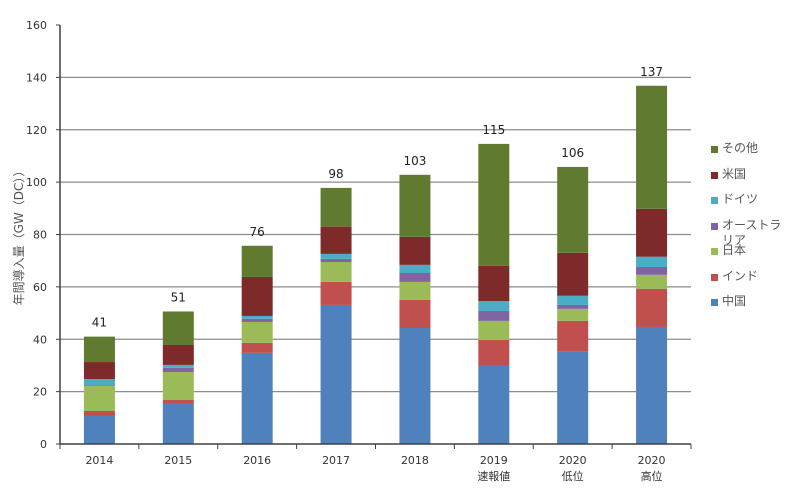 Image resolution: width=800 pixels, height=500 pixels. Describe the element at coordinates (19, 235) in the screenshot. I see `y-axis-label: 年間導入量（GW（DC））` at that location.